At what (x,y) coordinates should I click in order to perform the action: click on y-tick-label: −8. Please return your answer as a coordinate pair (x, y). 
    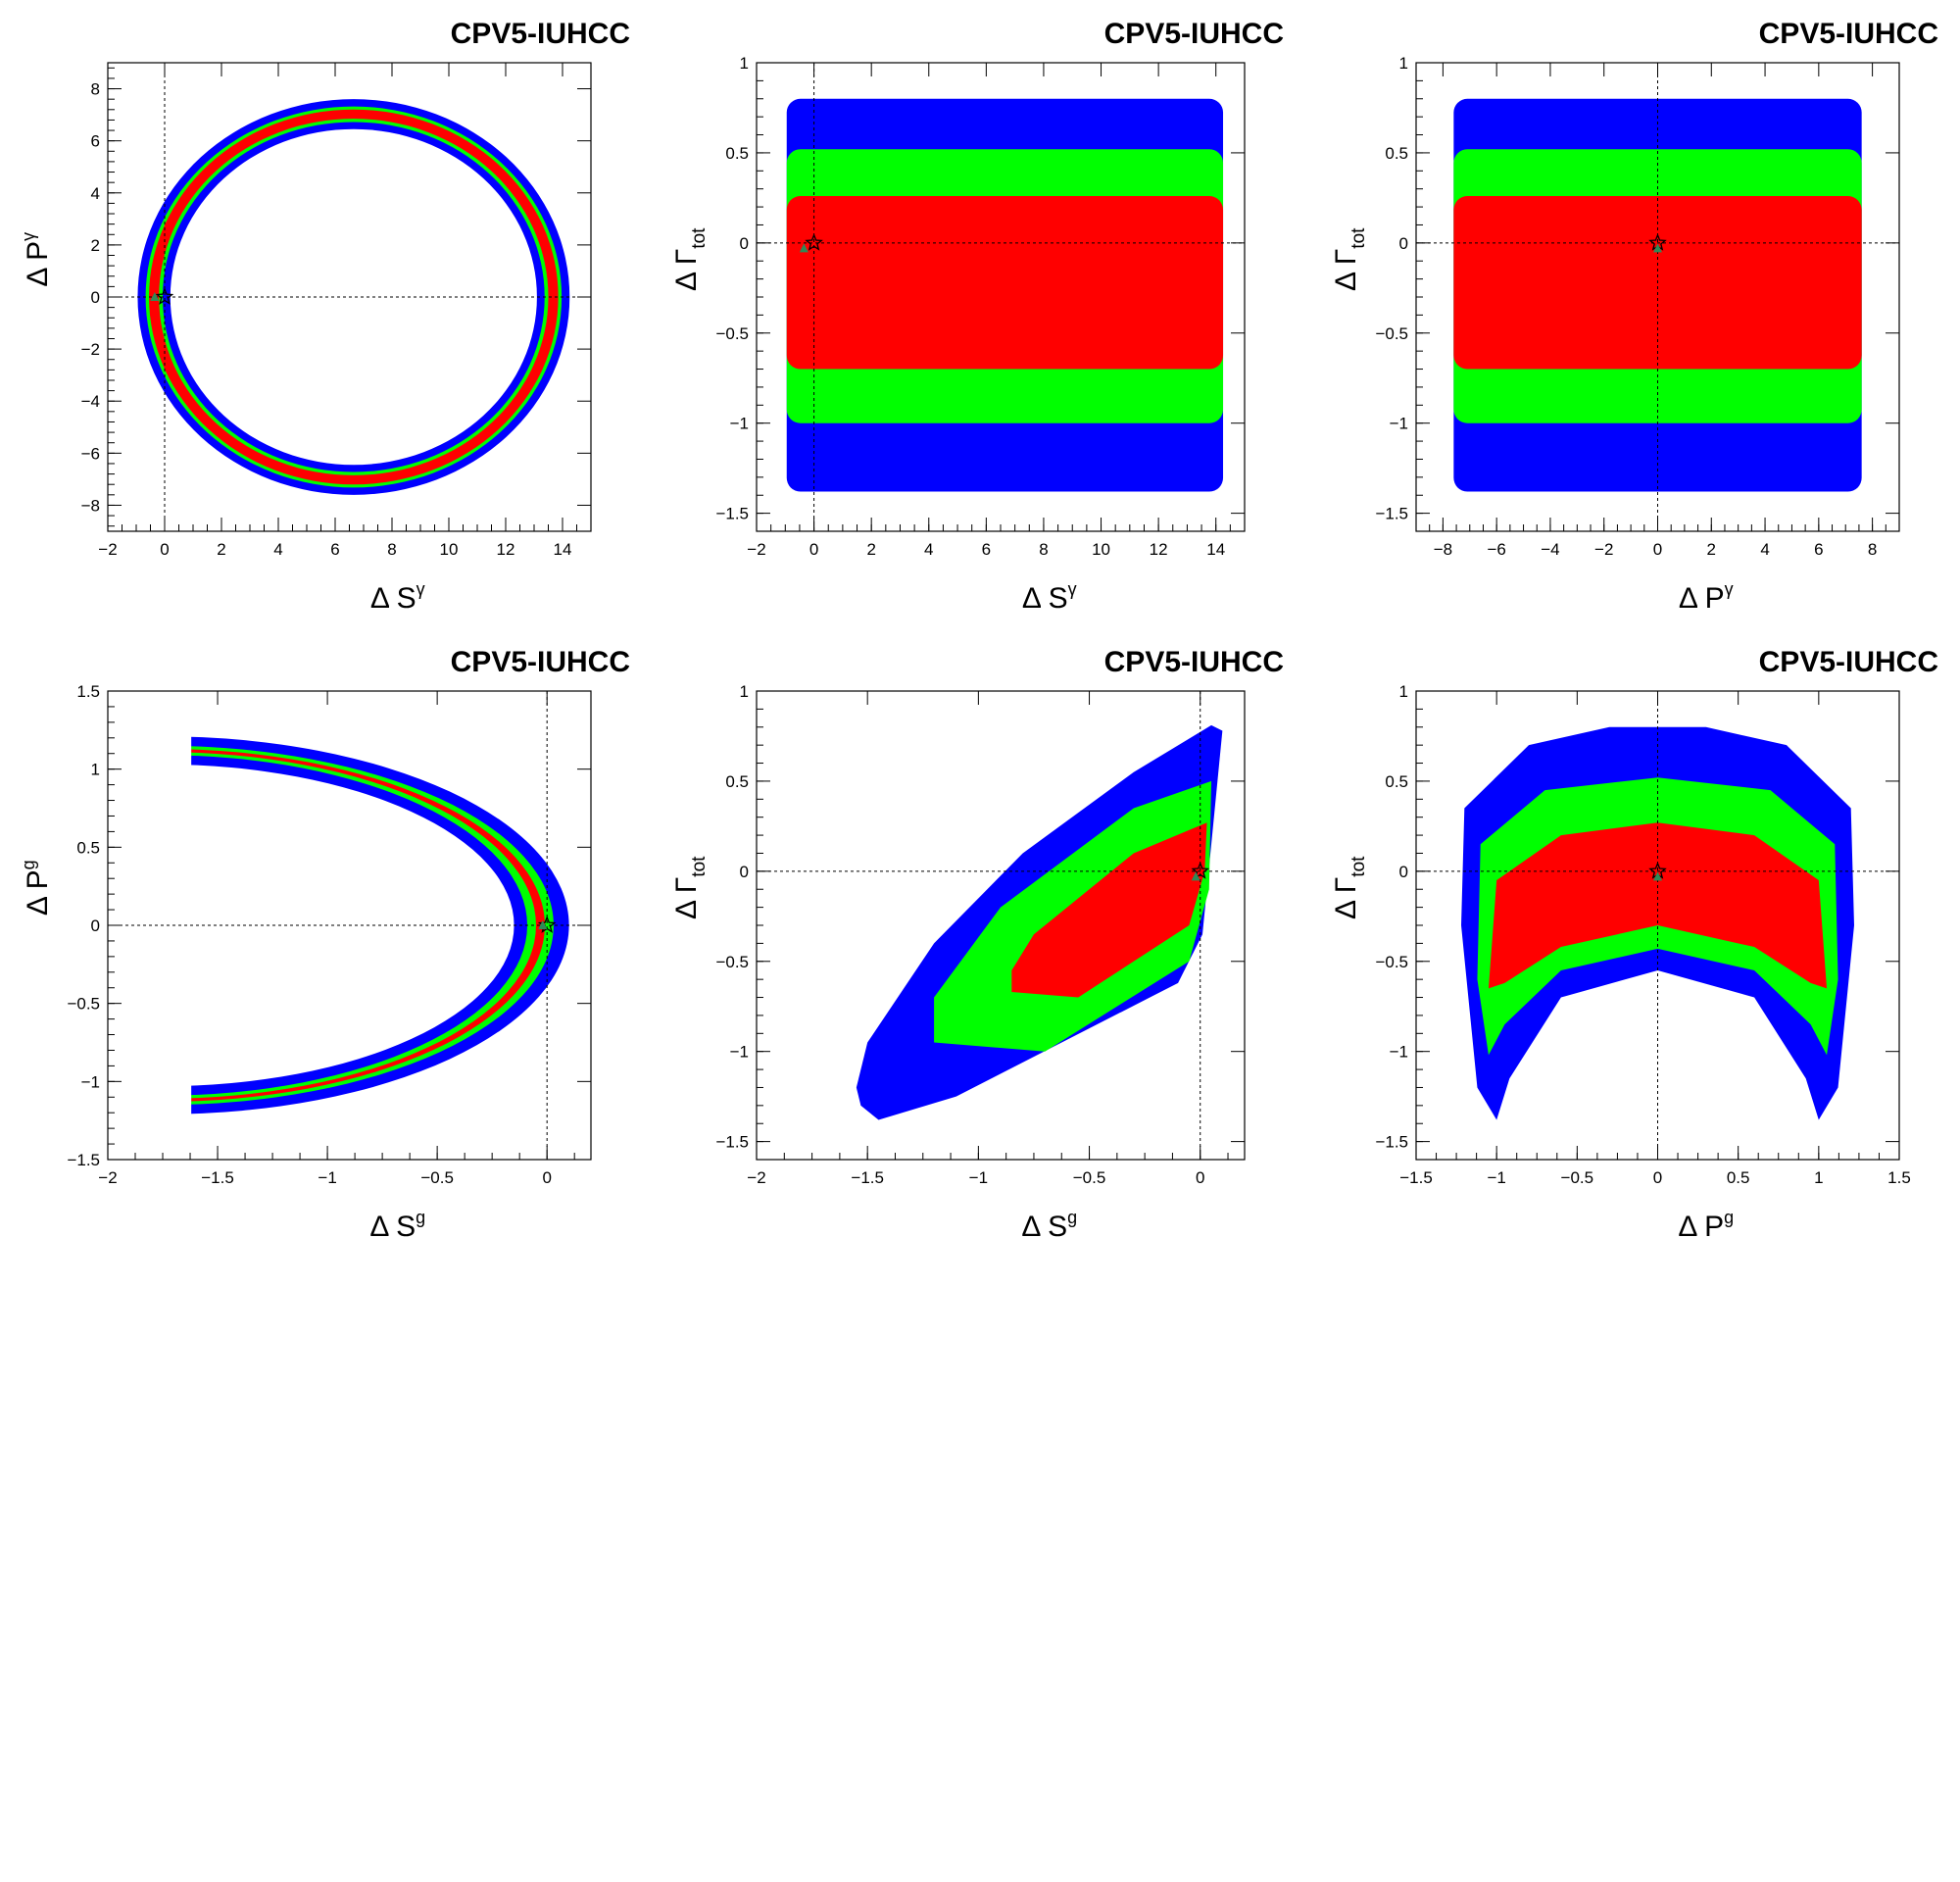
    Looking at the image, I should click on (90, 506).